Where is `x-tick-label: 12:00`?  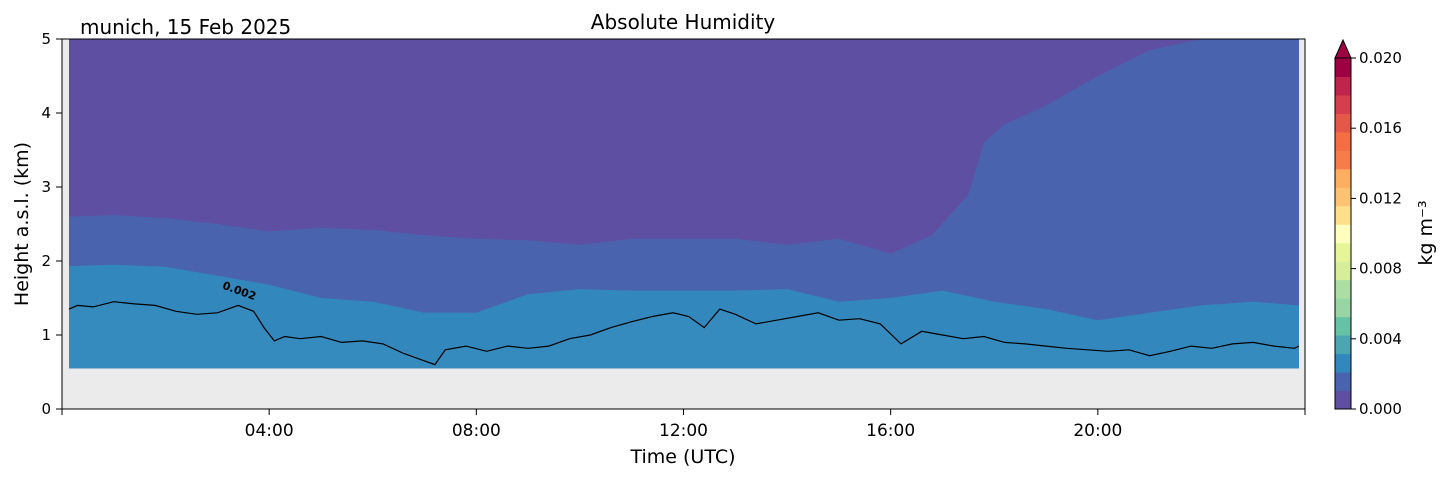 x-tick-label: 12:00 is located at coordinates (683, 431).